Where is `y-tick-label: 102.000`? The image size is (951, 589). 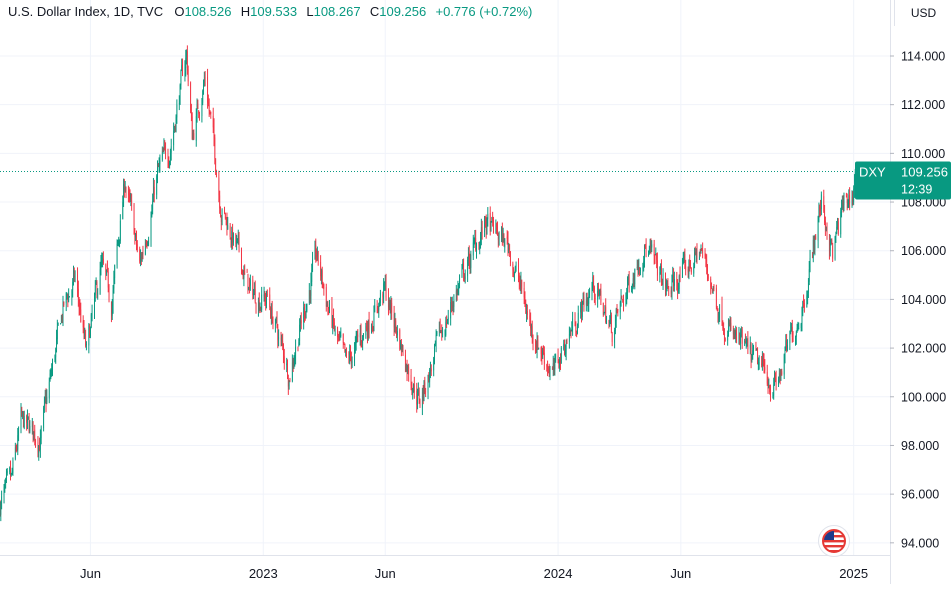
y-tick-label: 102.000 is located at coordinates (923, 349).